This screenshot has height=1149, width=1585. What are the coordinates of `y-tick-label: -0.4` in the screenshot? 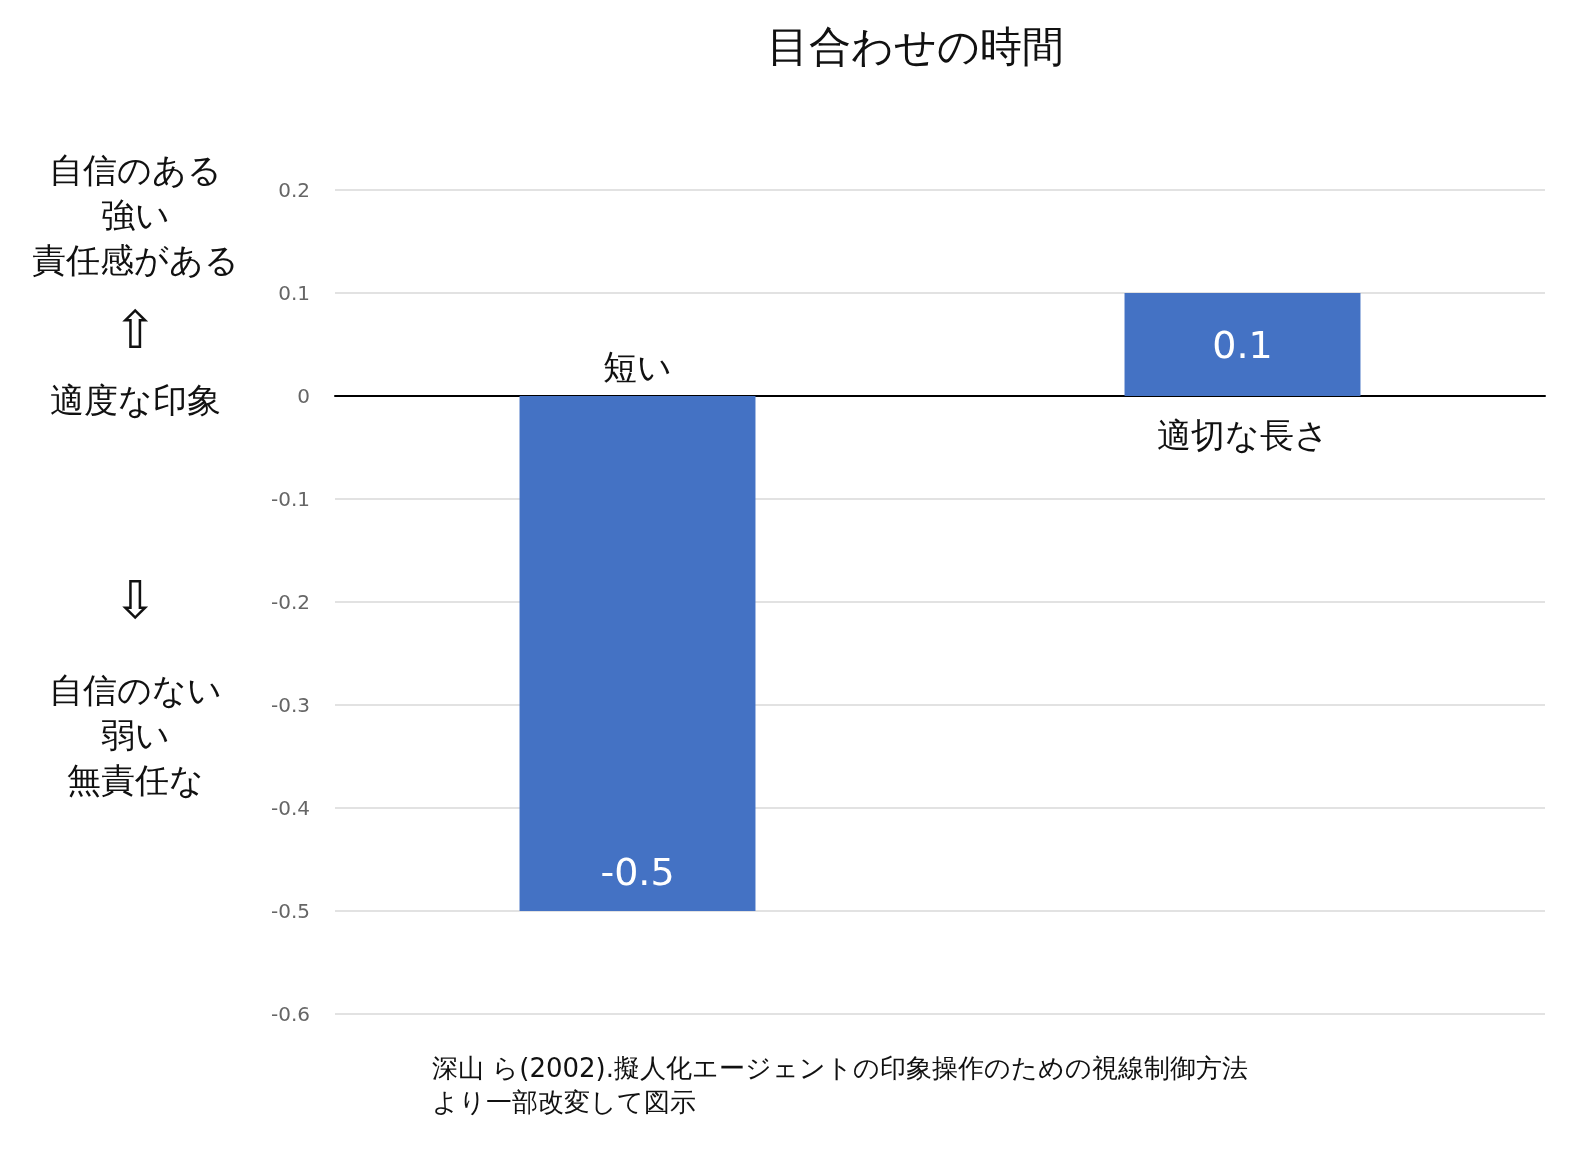 It's located at (290, 808).